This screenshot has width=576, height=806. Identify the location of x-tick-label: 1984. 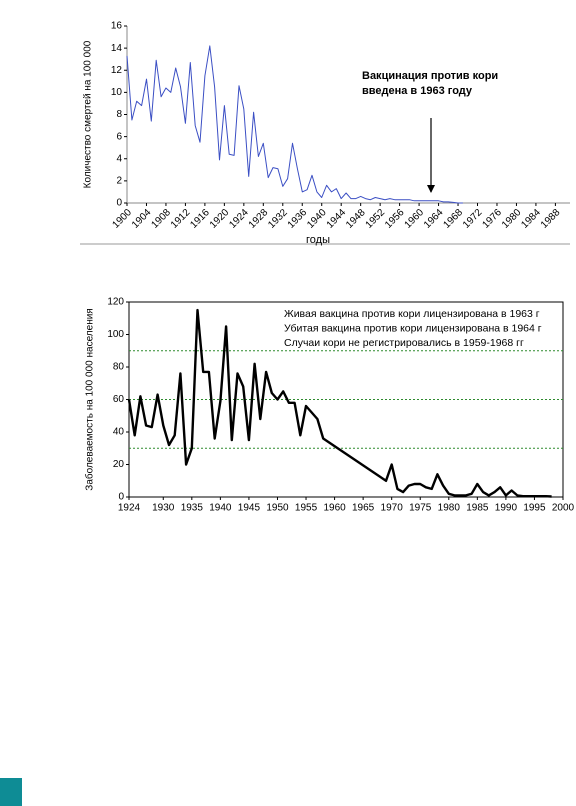
(531, 219).